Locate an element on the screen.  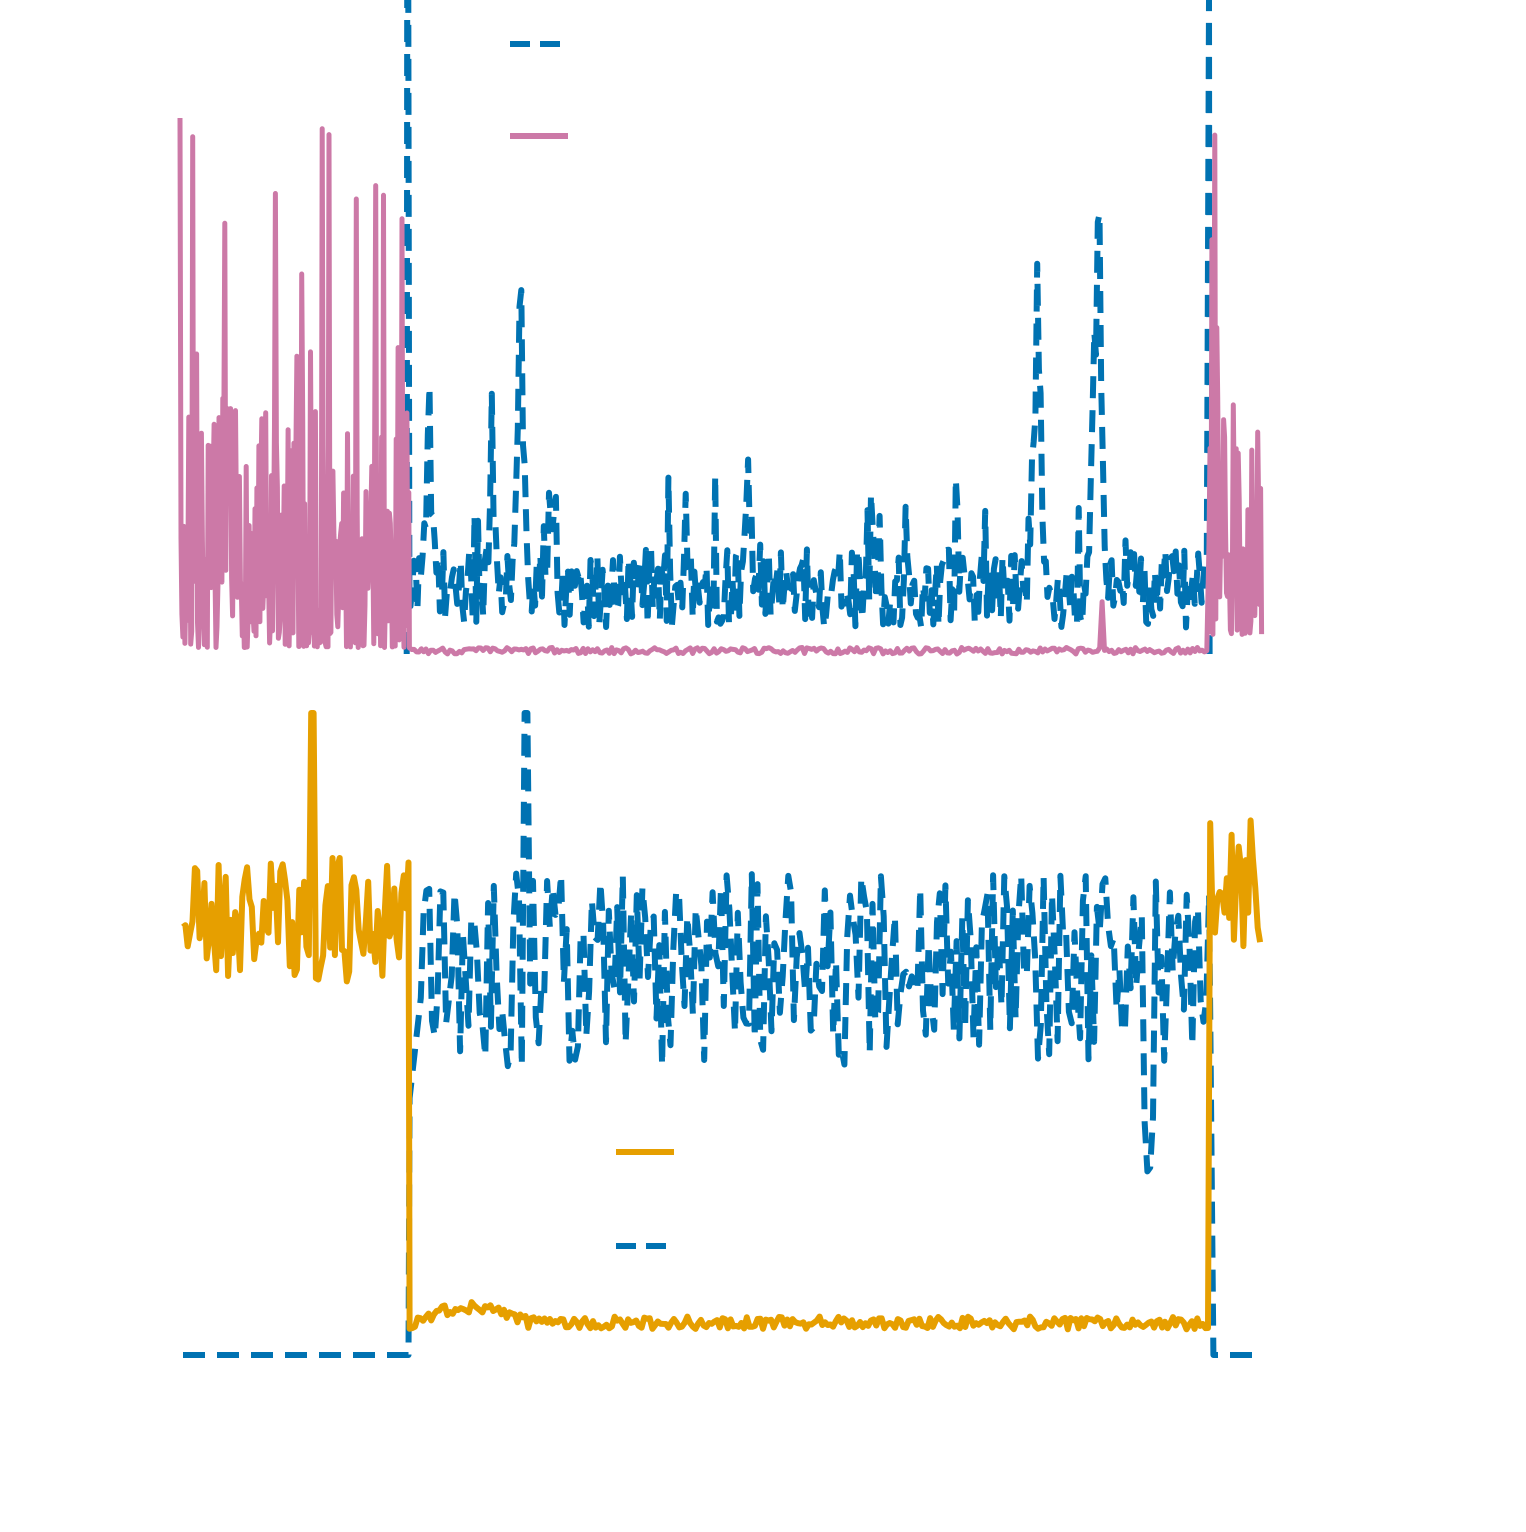
top-panel-legend is located at coordinates (539, 90).